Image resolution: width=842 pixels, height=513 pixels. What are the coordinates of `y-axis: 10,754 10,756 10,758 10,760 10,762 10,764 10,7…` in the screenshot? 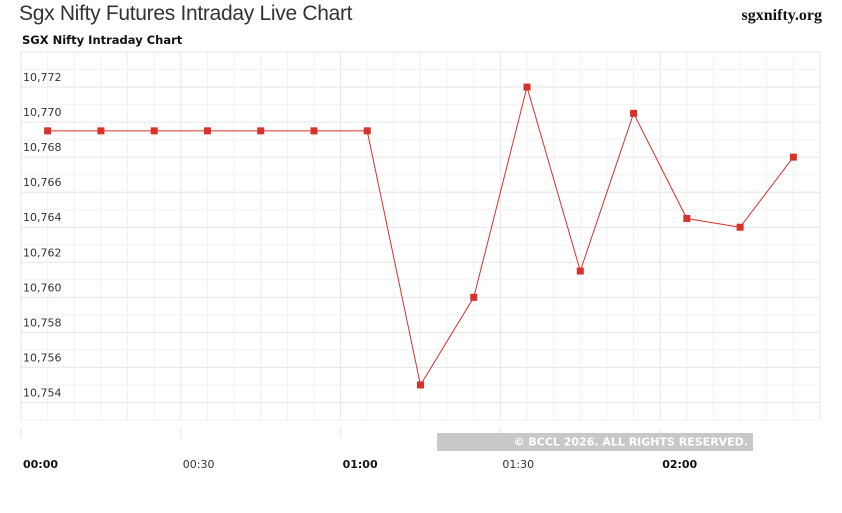 It's located at (42, 235).